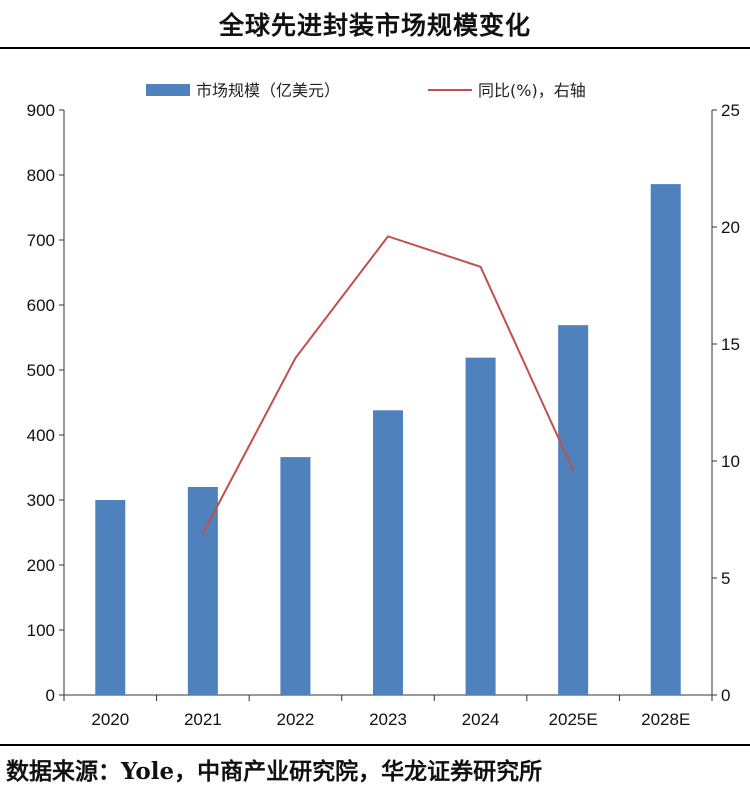  Describe the element at coordinates (50, 695) in the screenshot. I see `y-left-tick-label: 0` at that location.